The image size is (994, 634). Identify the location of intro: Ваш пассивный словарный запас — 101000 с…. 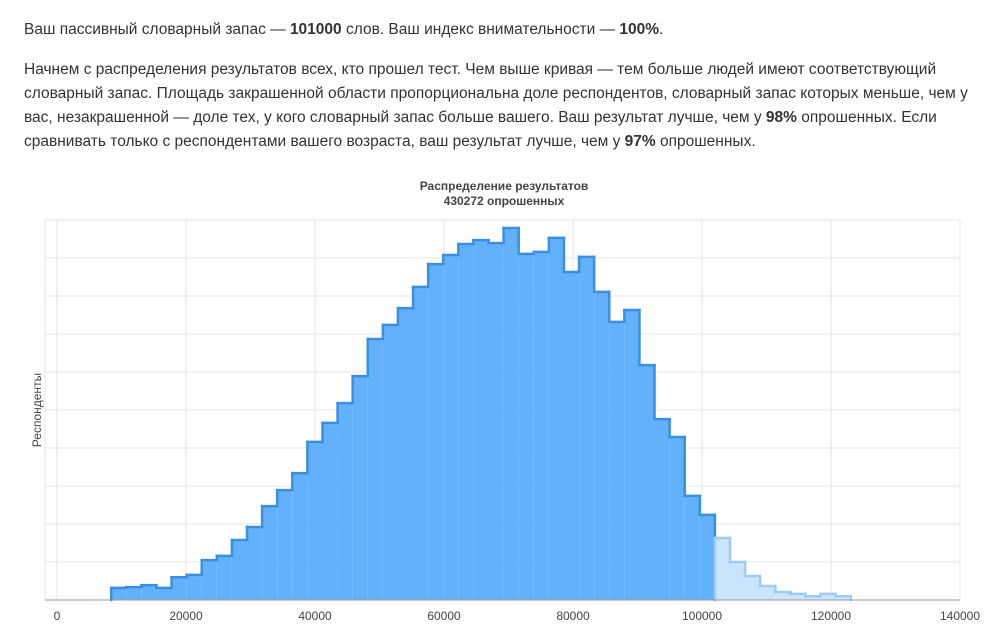
(496, 30).